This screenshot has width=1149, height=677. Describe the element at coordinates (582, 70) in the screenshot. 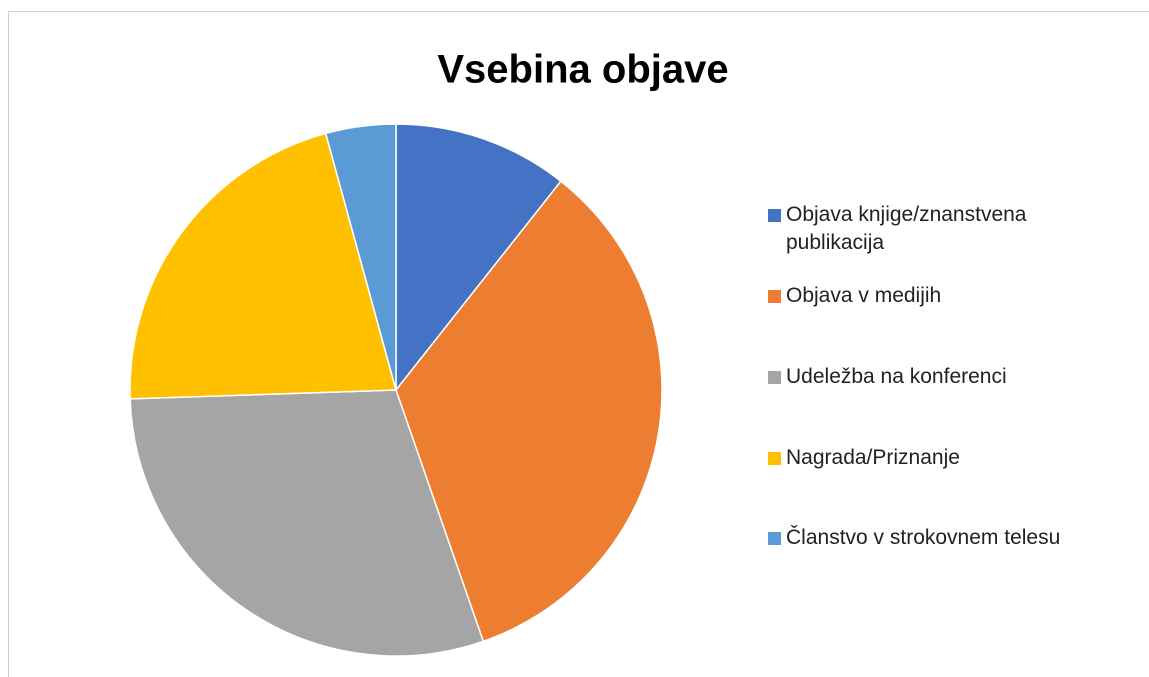

I see `chart-title: Vsebina objave` at that location.